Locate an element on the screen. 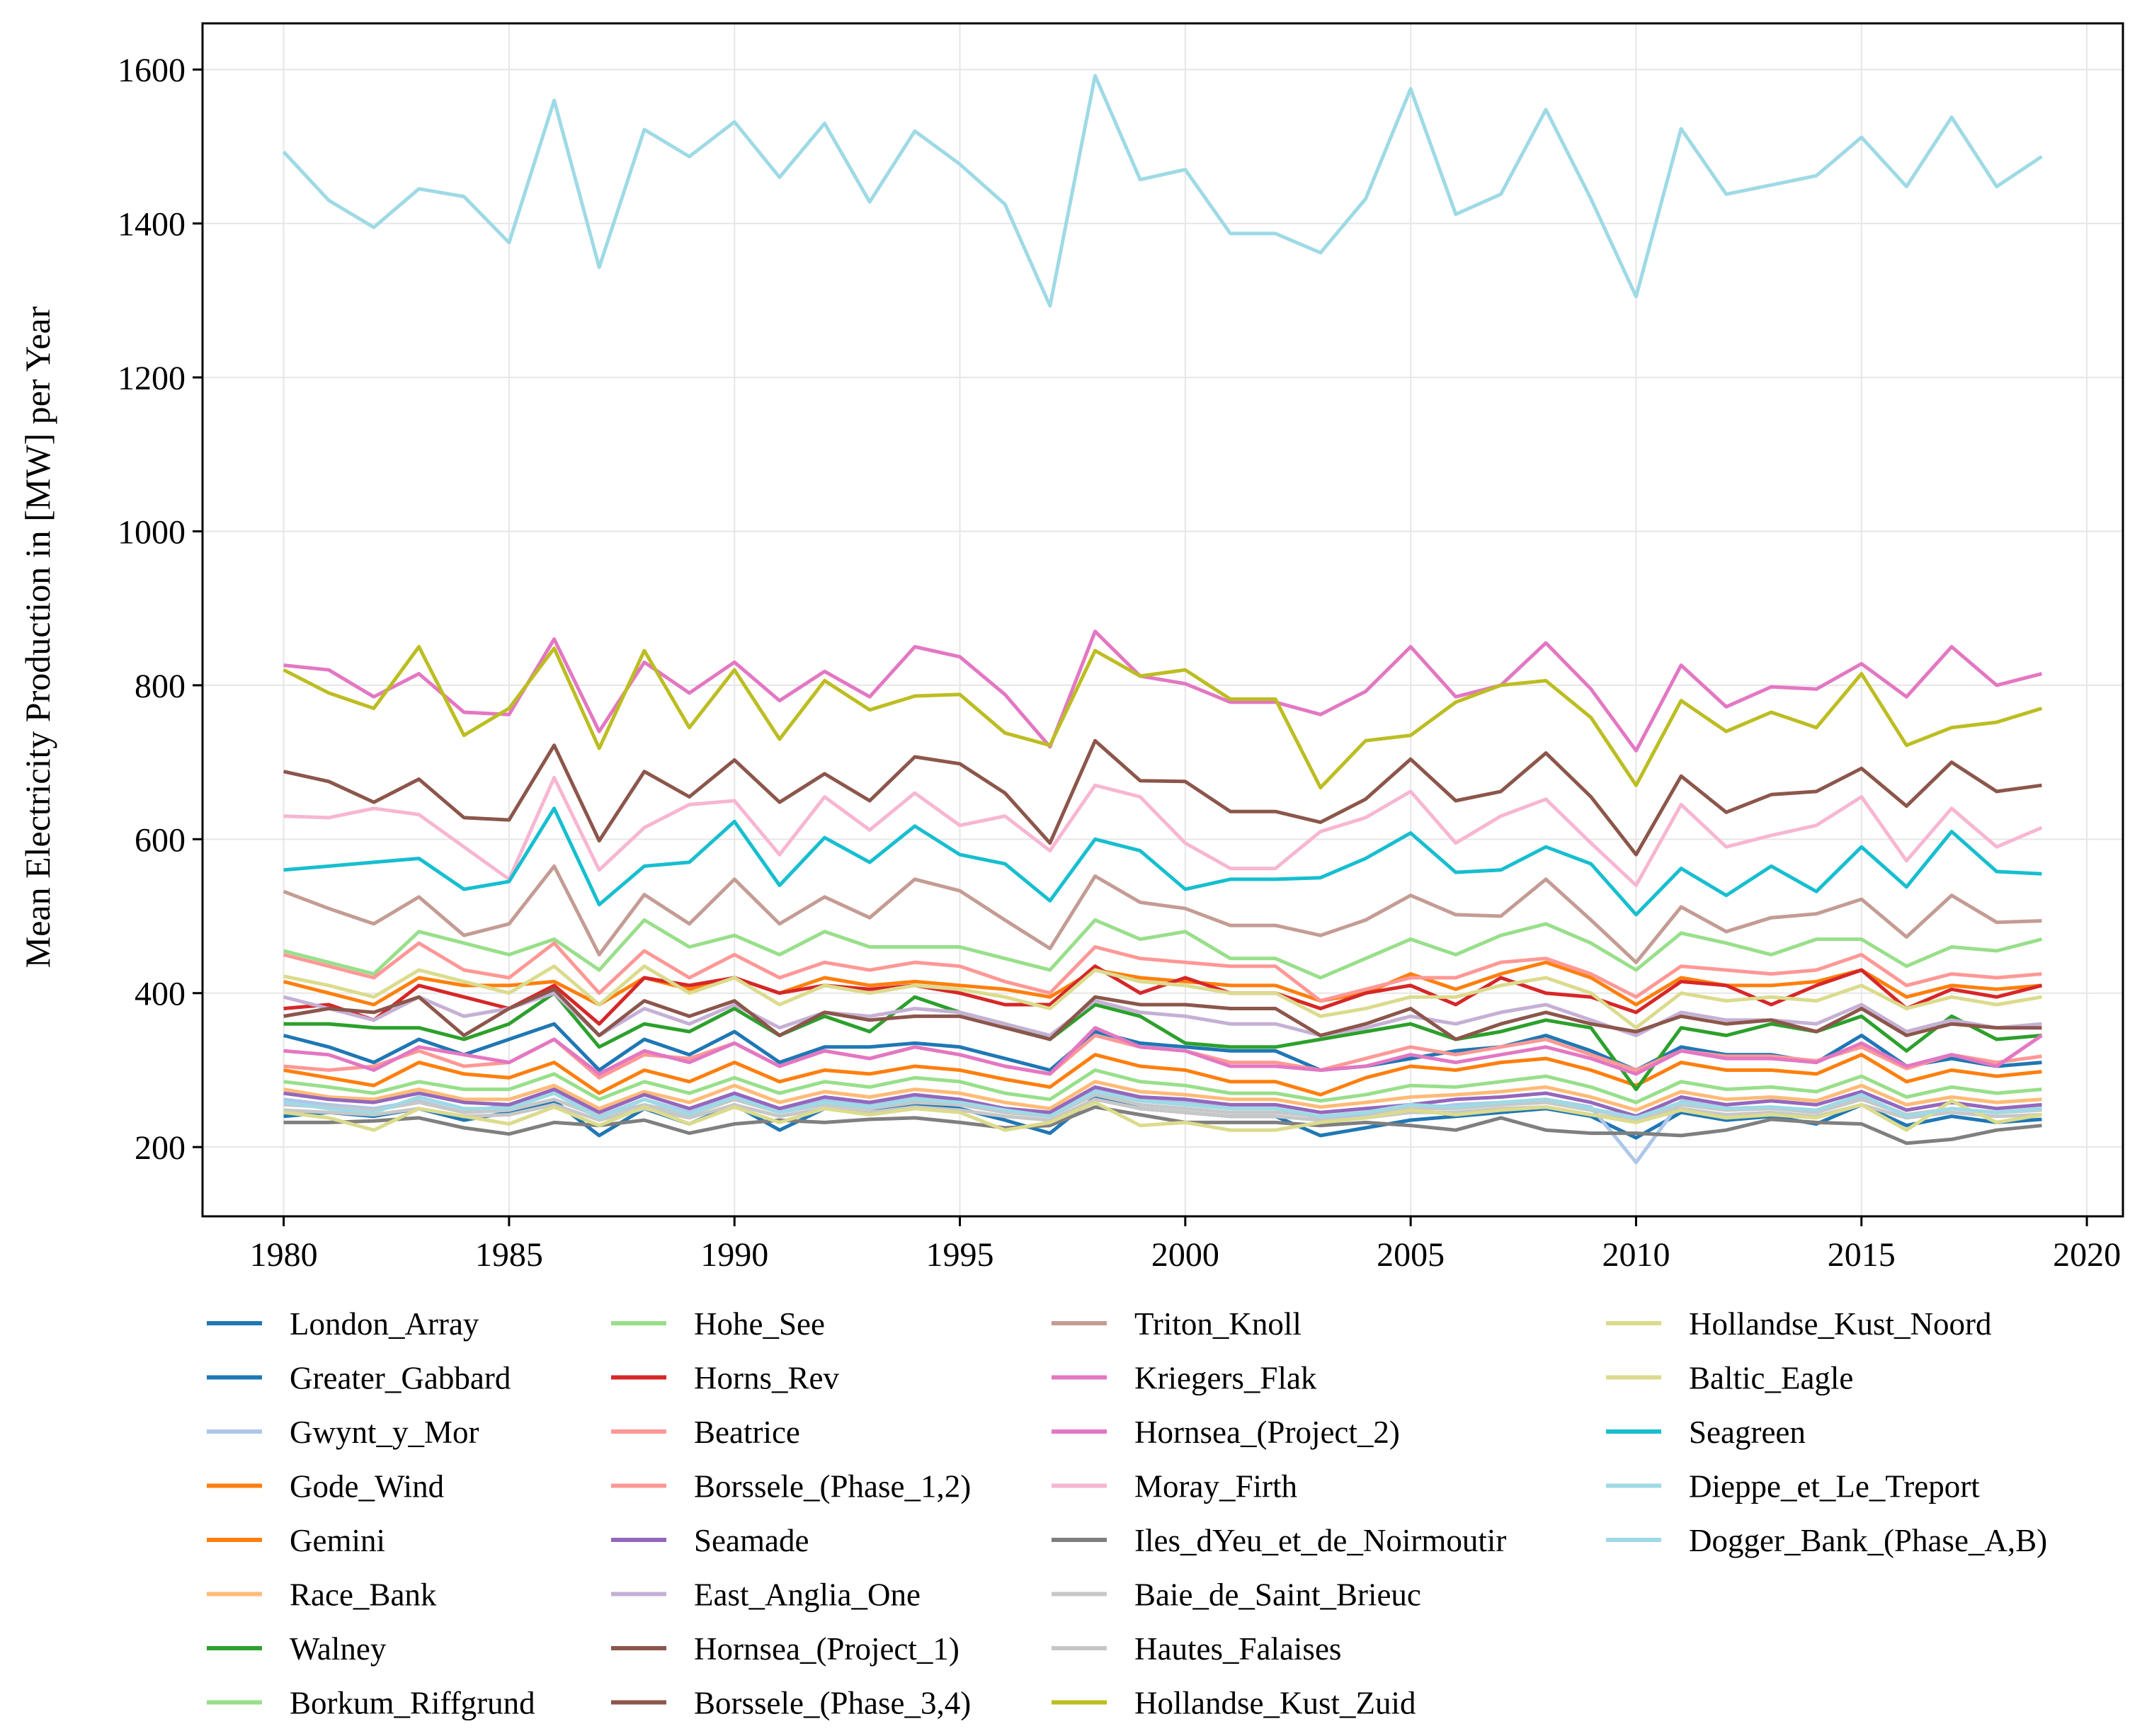 The width and height of the screenshot is (2147, 1736). x-tick-label: 1990 is located at coordinates (734, 1255).